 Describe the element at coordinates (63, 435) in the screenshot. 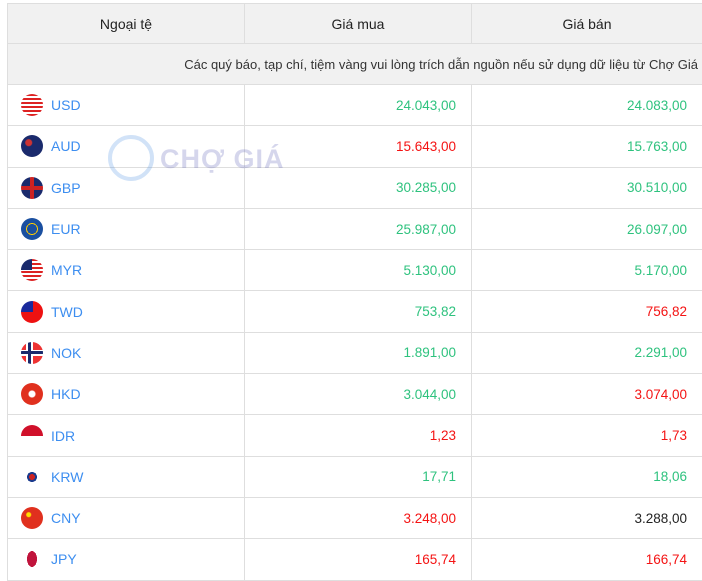

I see `currency-link-idr: IDR` at that location.